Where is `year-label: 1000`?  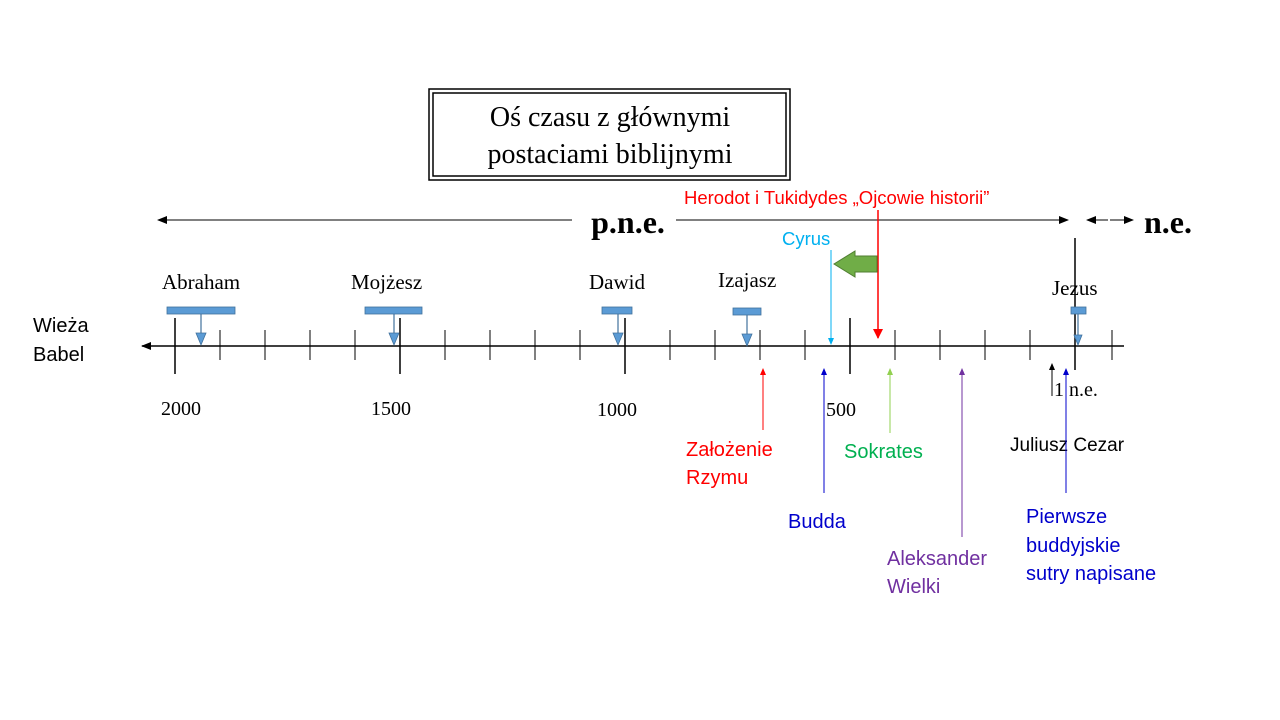
year-label: 1000 is located at coordinates (617, 410).